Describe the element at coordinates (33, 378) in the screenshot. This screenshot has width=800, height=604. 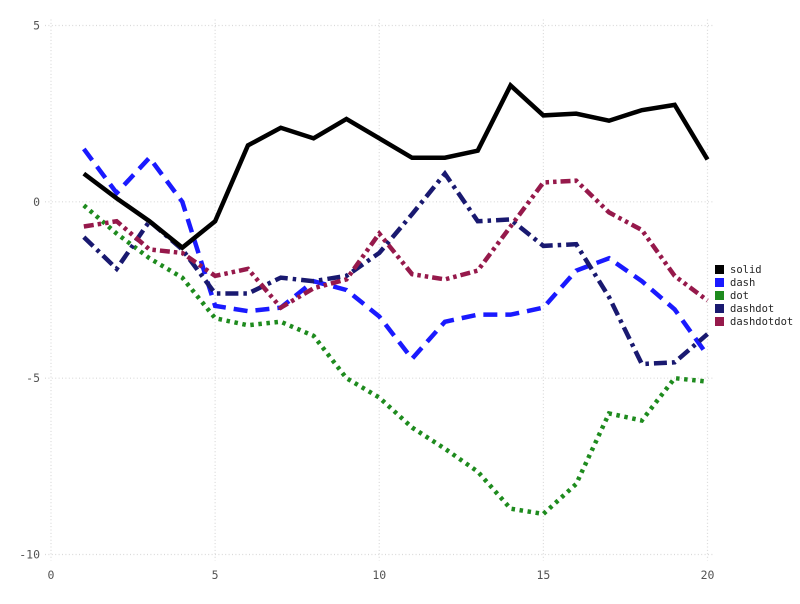
I see `y-tick-label: -5` at that location.